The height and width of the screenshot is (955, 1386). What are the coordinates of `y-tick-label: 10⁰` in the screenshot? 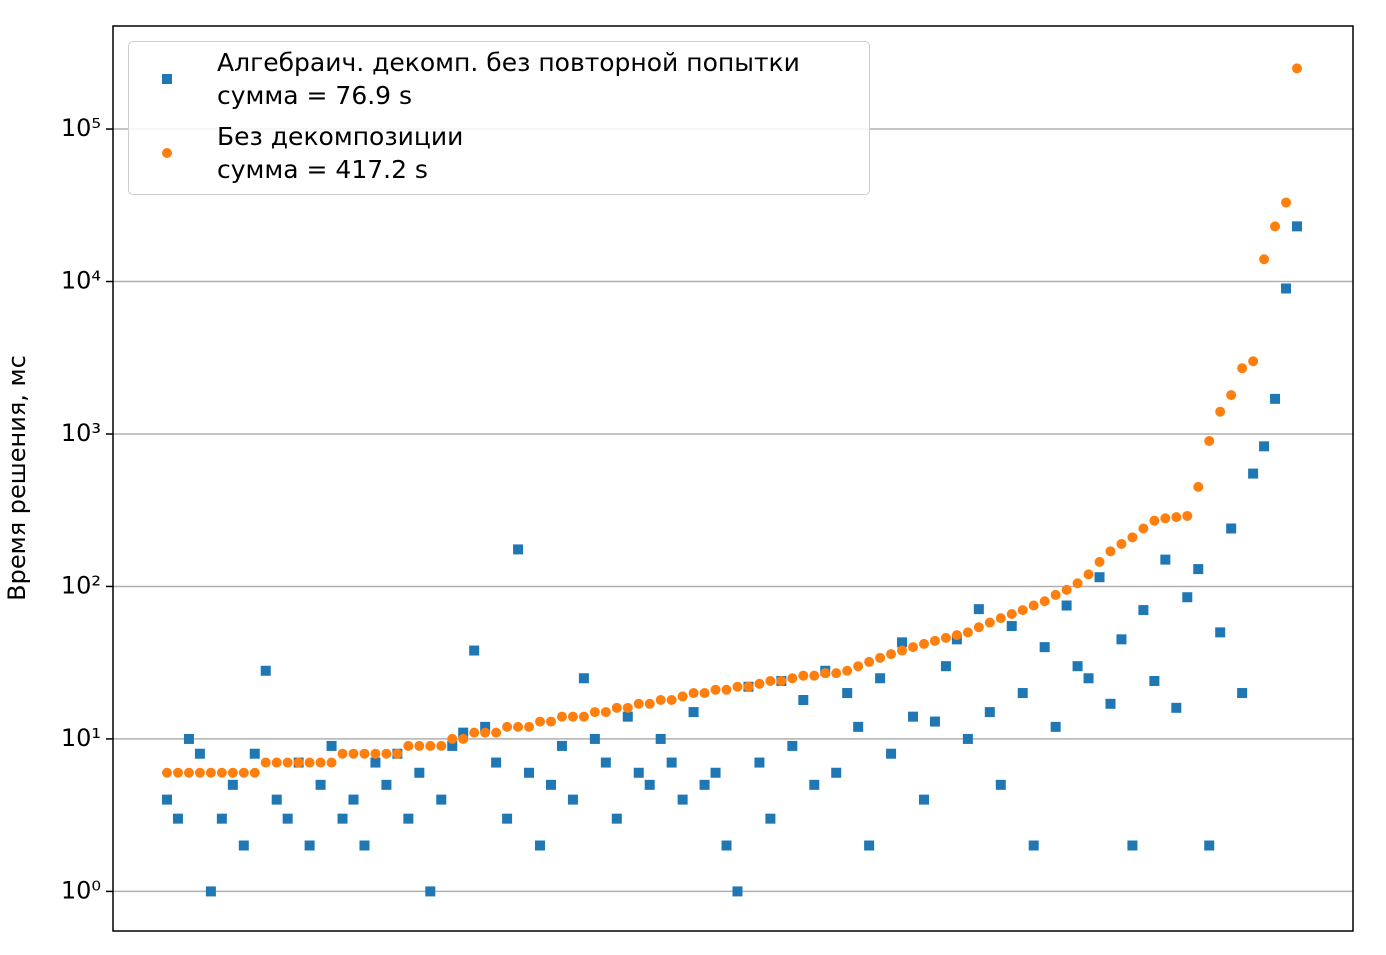 It's located at (81, 890).